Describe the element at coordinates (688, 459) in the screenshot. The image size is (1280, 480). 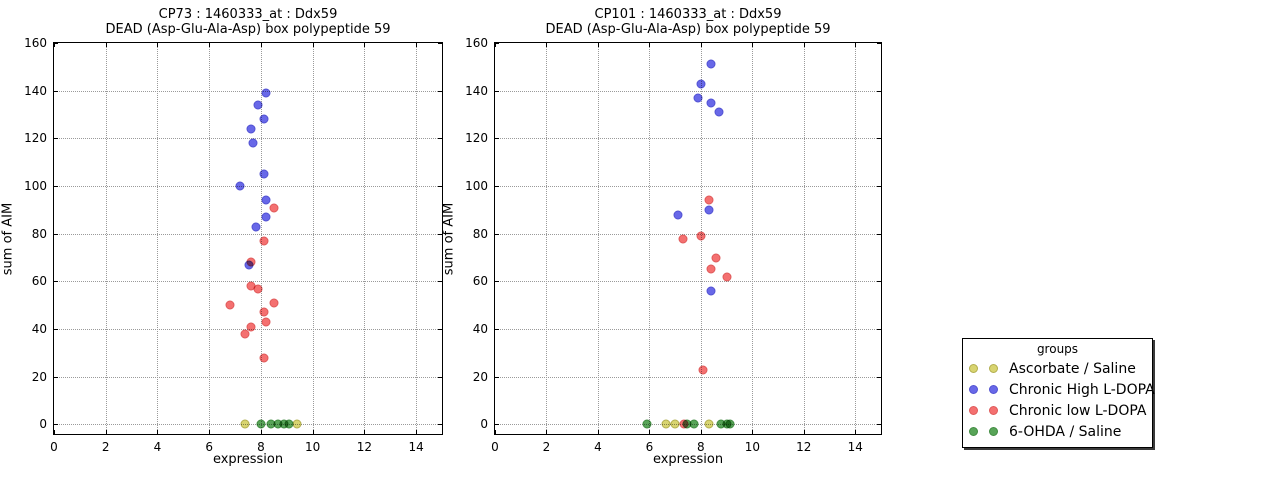
I see `right-plot-xlabel: expression` at that location.